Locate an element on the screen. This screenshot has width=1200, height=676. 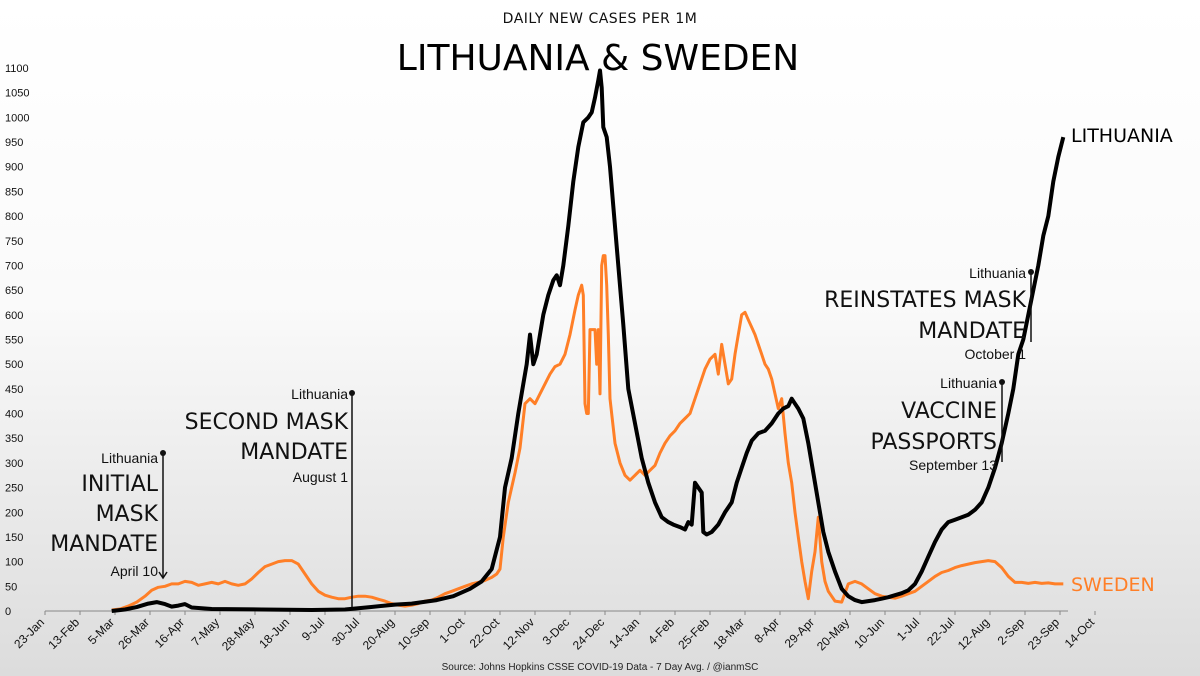
y-tick-label: 150 is located at coordinates (14, 538).